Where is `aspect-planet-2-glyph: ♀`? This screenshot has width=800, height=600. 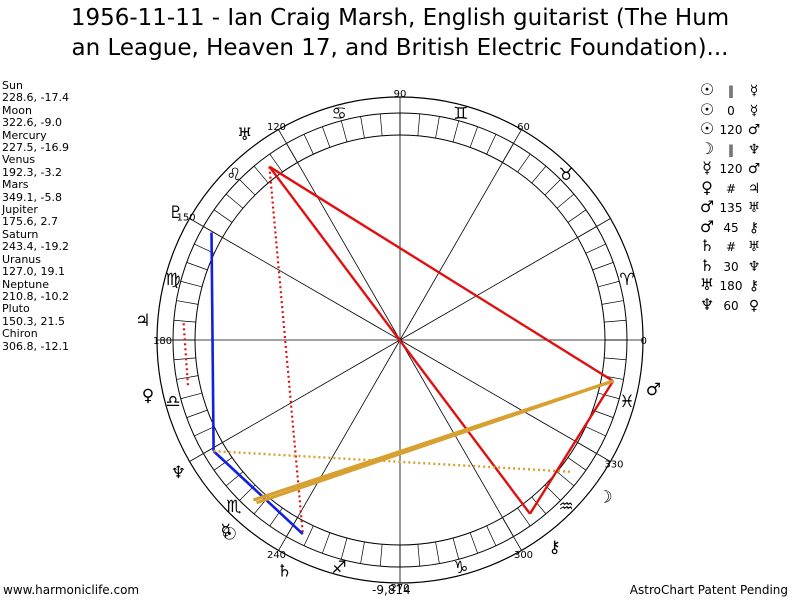
aspect-planet-2-glyph: ♀ is located at coordinates (754, 305).